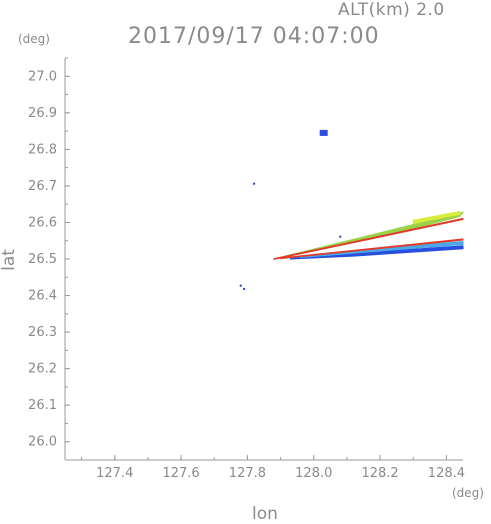 The height and width of the screenshot is (524, 491). Describe the element at coordinates (391, 10) in the screenshot. I see `altitude-label: ALT(km) 2.0` at that location.